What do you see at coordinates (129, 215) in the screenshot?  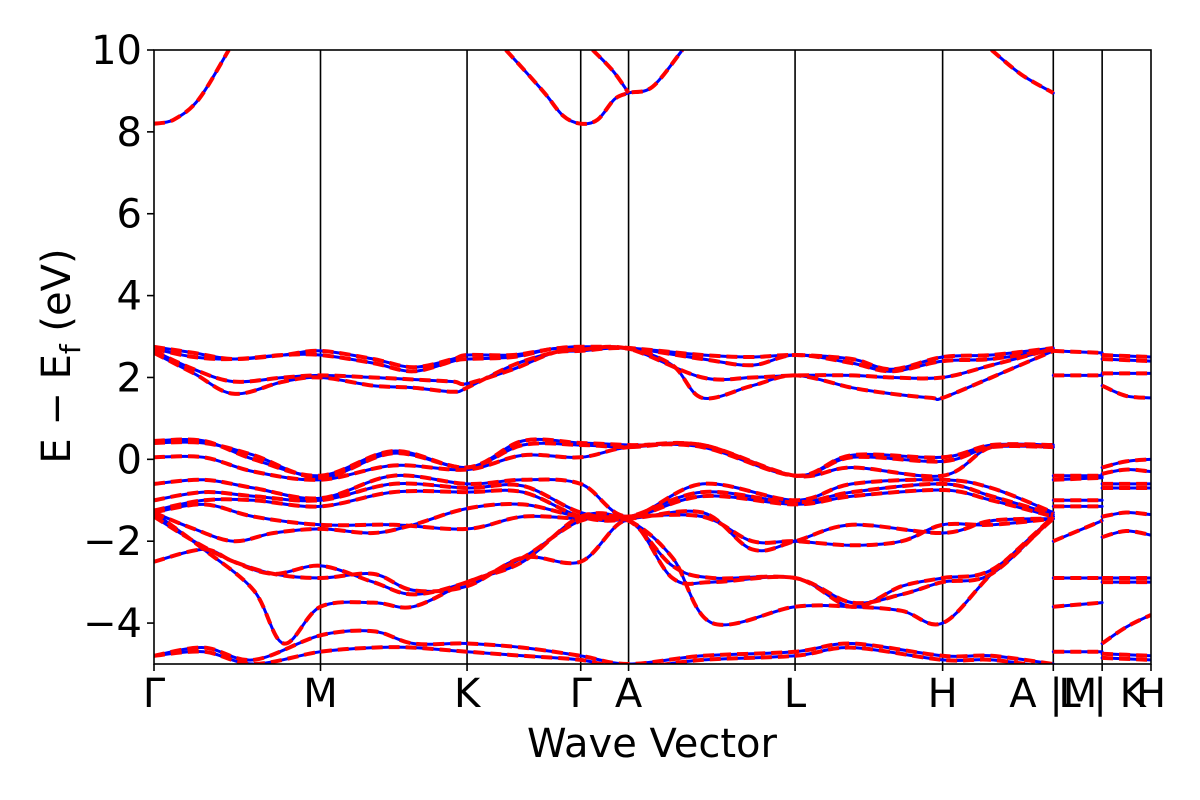 I see `y-tick-label: 6` at bounding box center [129, 215].